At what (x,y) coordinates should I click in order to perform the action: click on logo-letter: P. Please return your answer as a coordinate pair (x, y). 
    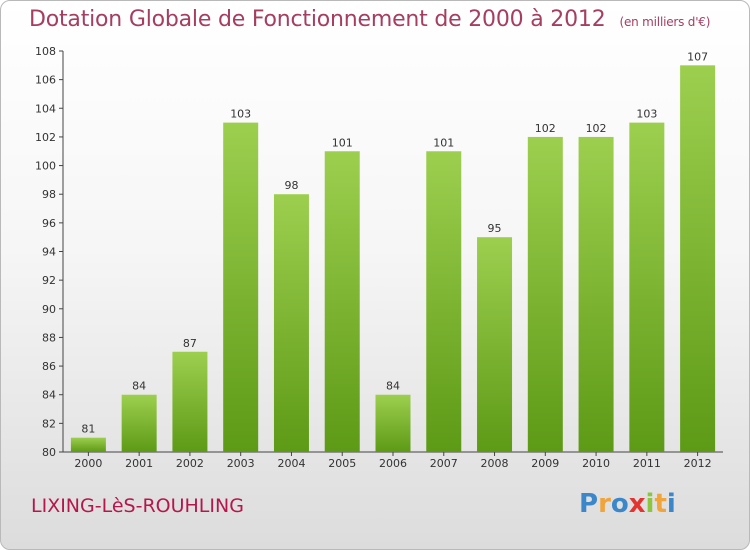
    Looking at the image, I should click on (589, 504).